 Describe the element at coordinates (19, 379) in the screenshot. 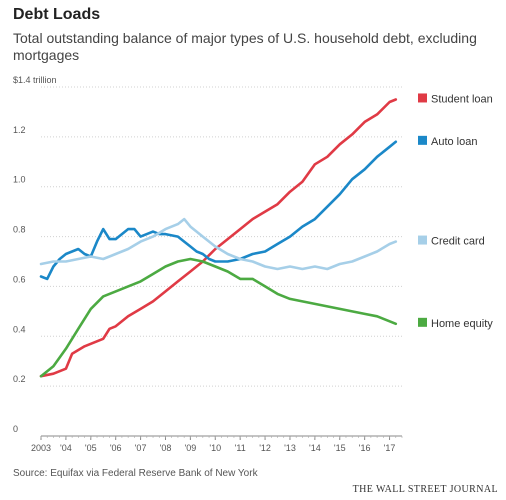

I see `y-tick-label-1: 0.2` at that location.